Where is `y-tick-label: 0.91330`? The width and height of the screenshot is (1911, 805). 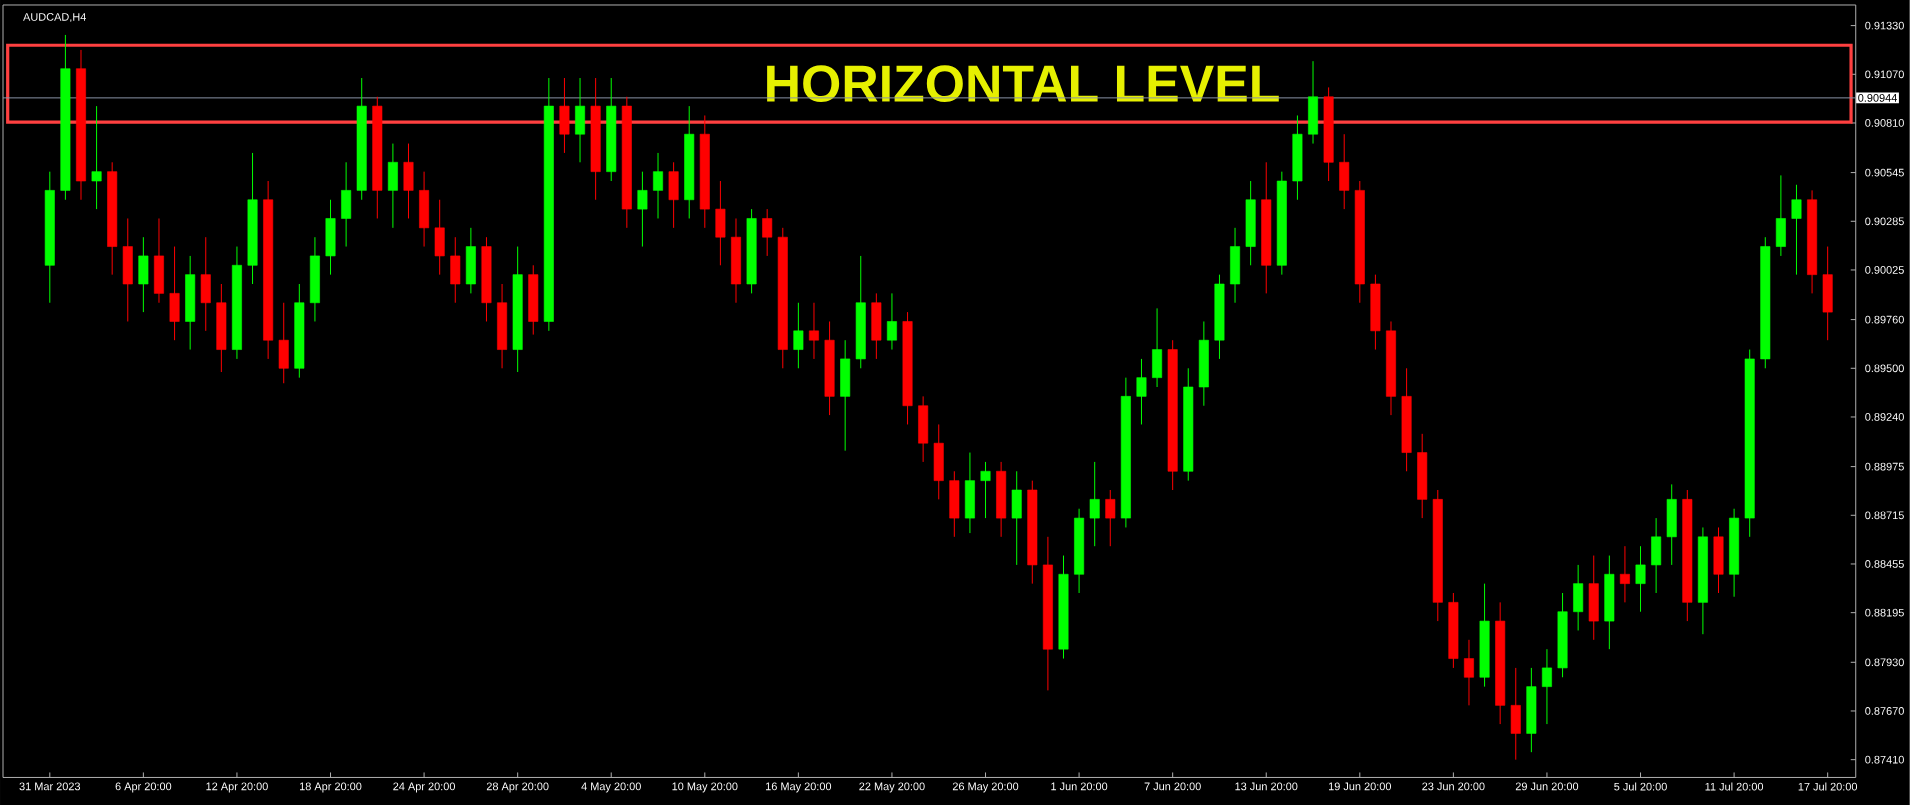 y-tick-label: 0.91330 is located at coordinates (1884, 25).